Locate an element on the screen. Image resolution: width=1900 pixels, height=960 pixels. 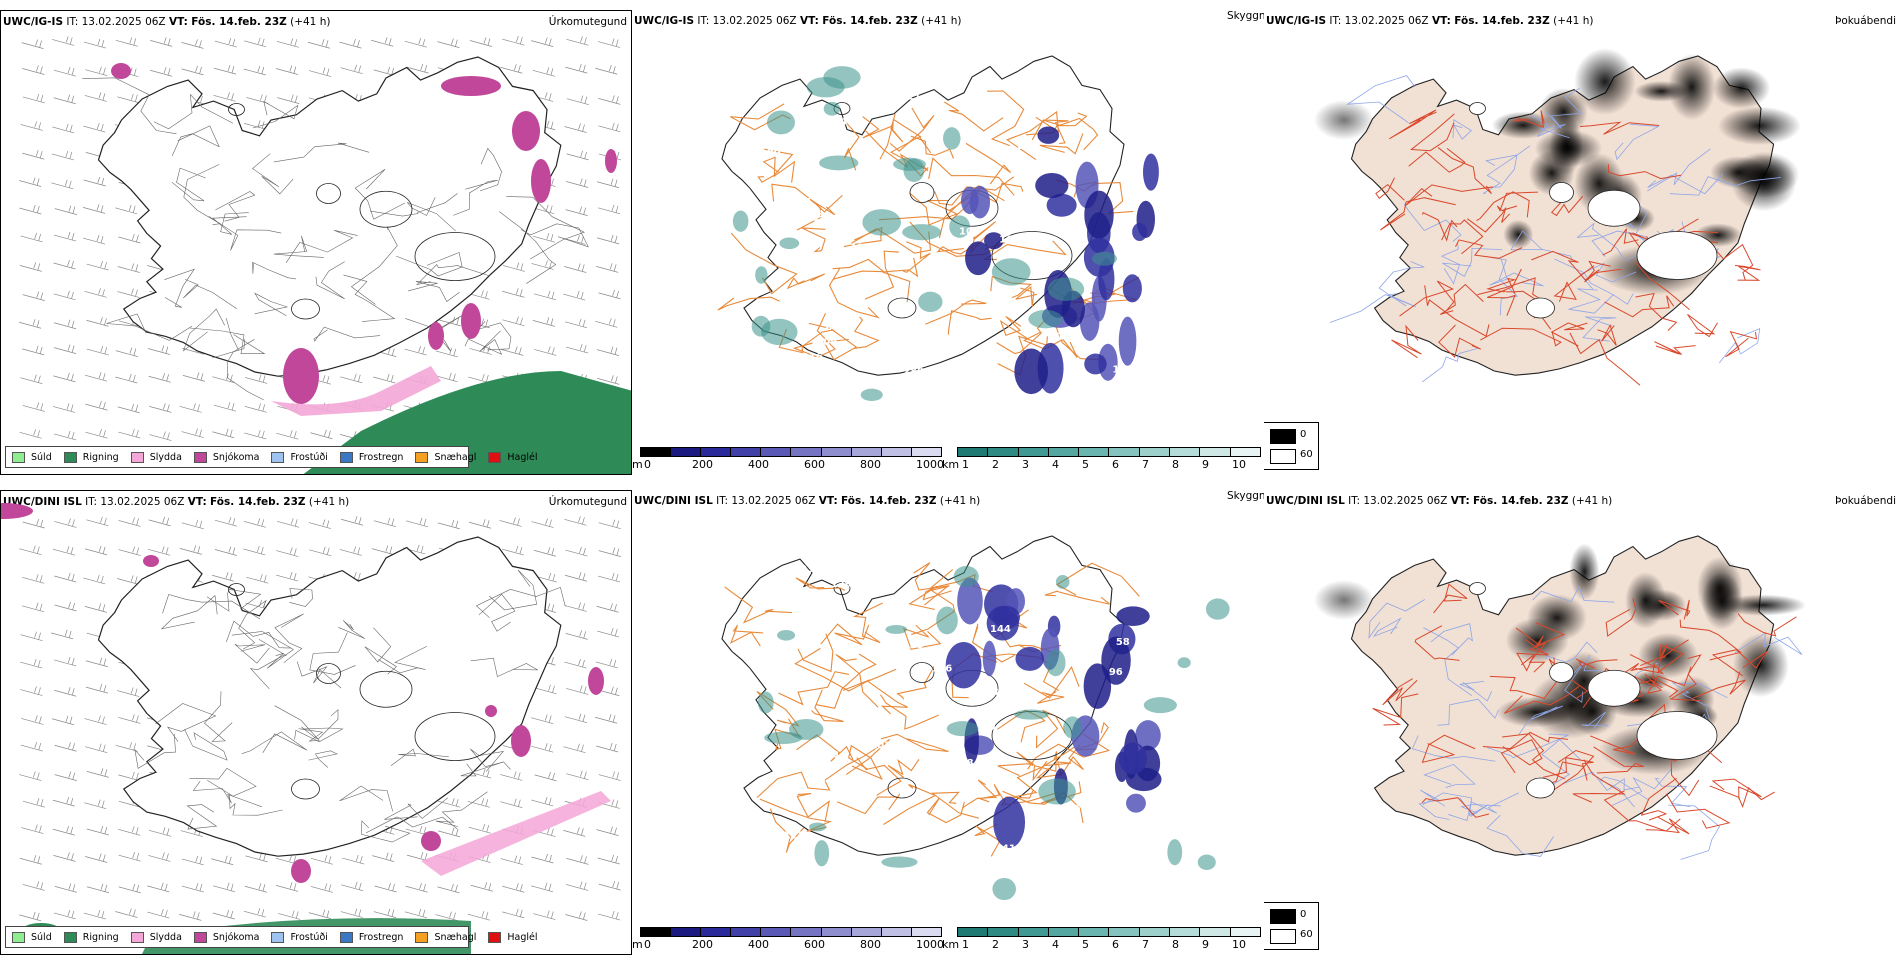
visibility-value-label: 58 is located at coordinates (1123, 642).